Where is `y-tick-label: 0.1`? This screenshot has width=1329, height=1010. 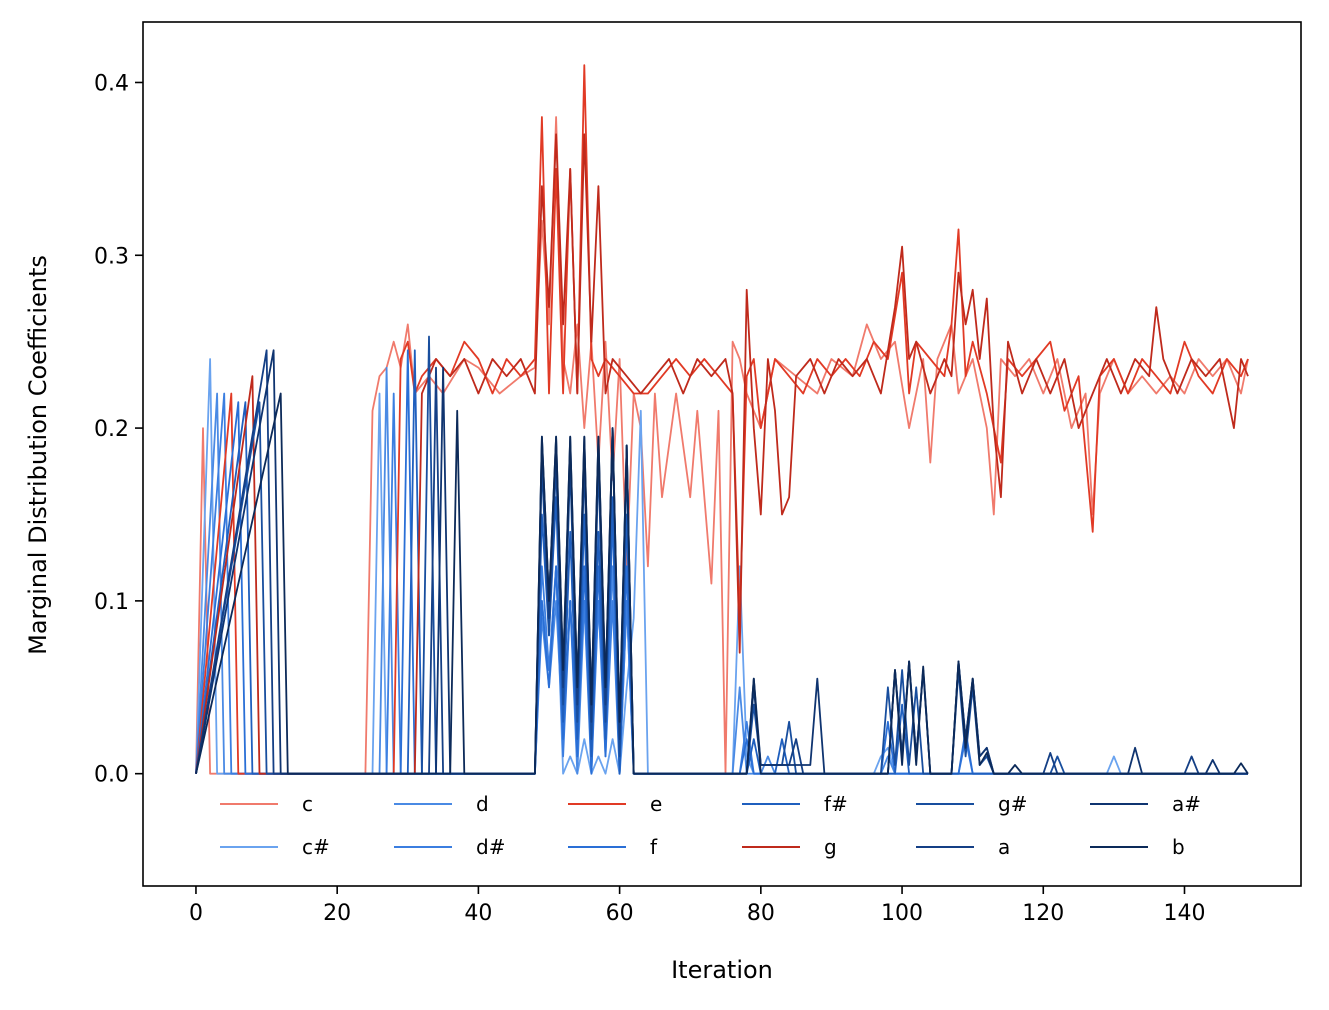 y-tick-label: 0.1 is located at coordinates (111, 602).